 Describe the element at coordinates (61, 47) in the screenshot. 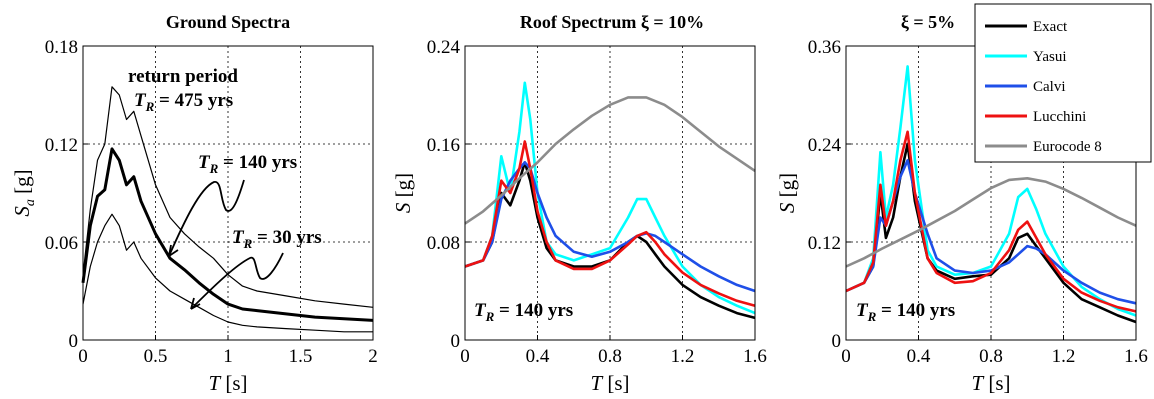

I see `y-tick-label: 0.18` at that location.